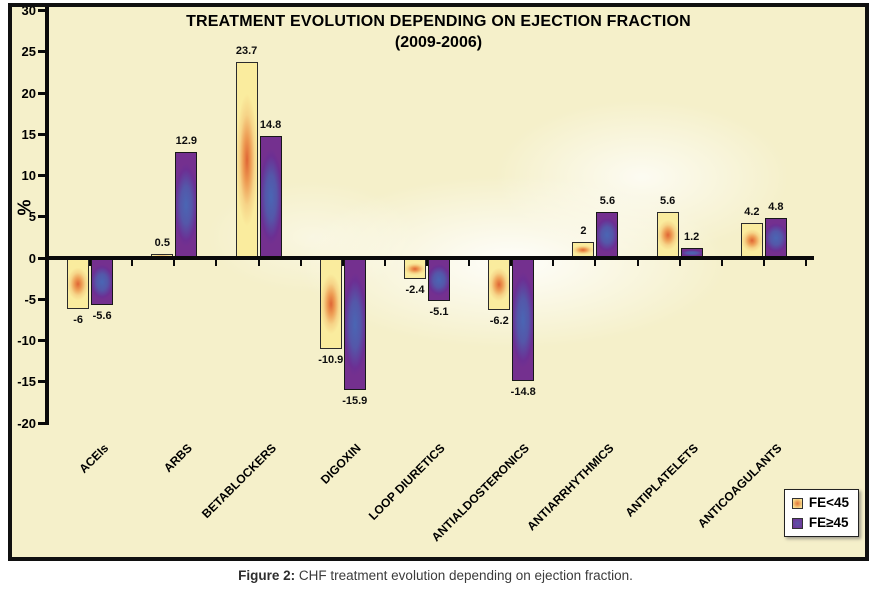 This screenshot has width=871, height=595. What do you see at coordinates (28, 52) in the screenshot?
I see `y-tick-label: 25` at bounding box center [28, 52].